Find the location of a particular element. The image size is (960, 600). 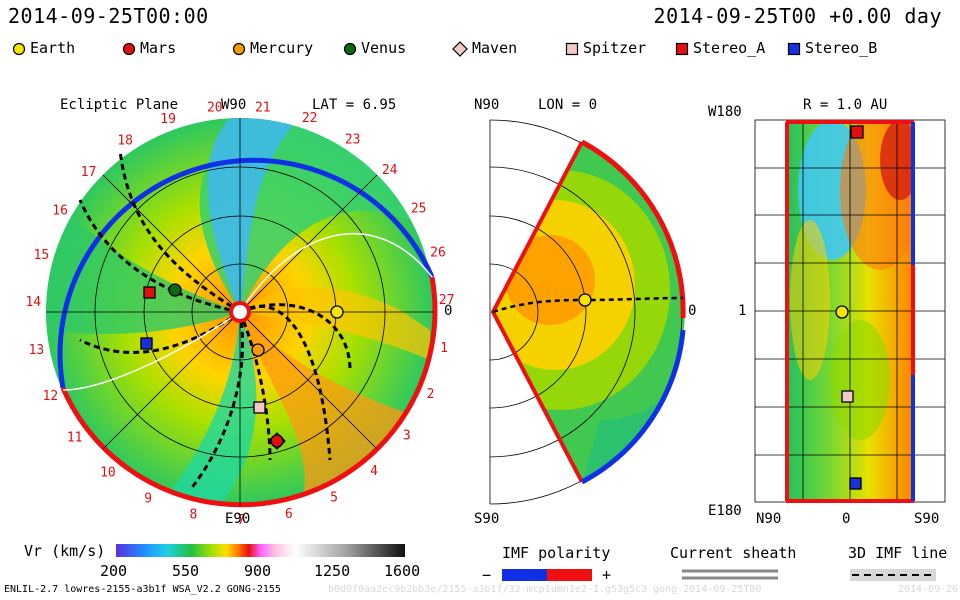

ecliptic-top-label: W90 is located at coordinates (234, 105).